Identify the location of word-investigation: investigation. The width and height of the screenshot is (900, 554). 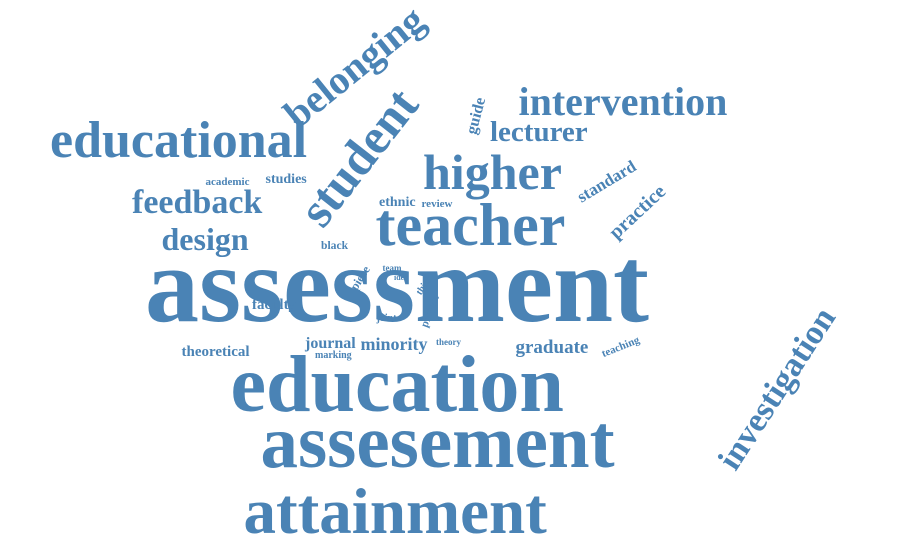
(777, 389).